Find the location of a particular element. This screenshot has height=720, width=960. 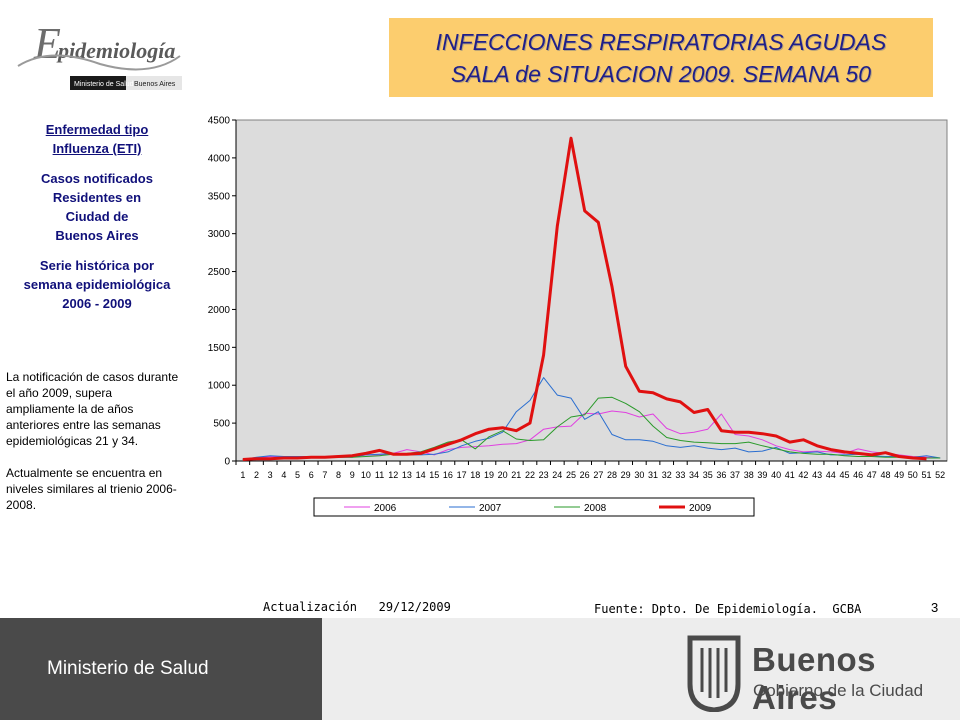

x-tick-label: 15 is located at coordinates (434, 475).